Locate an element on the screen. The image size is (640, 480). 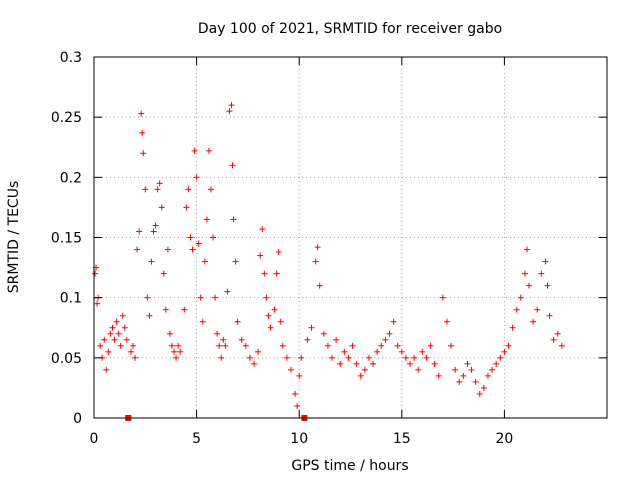
x-tick-label: 20 is located at coordinates (504, 439).